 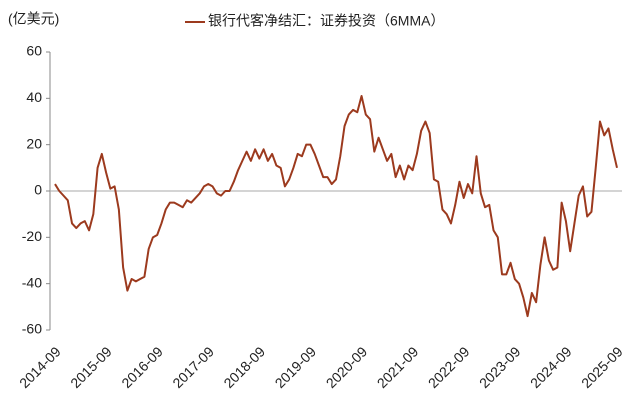 What do you see at coordinates (347, 367) in the screenshot?
I see `x-tick-label: 2020-09` at bounding box center [347, 367].